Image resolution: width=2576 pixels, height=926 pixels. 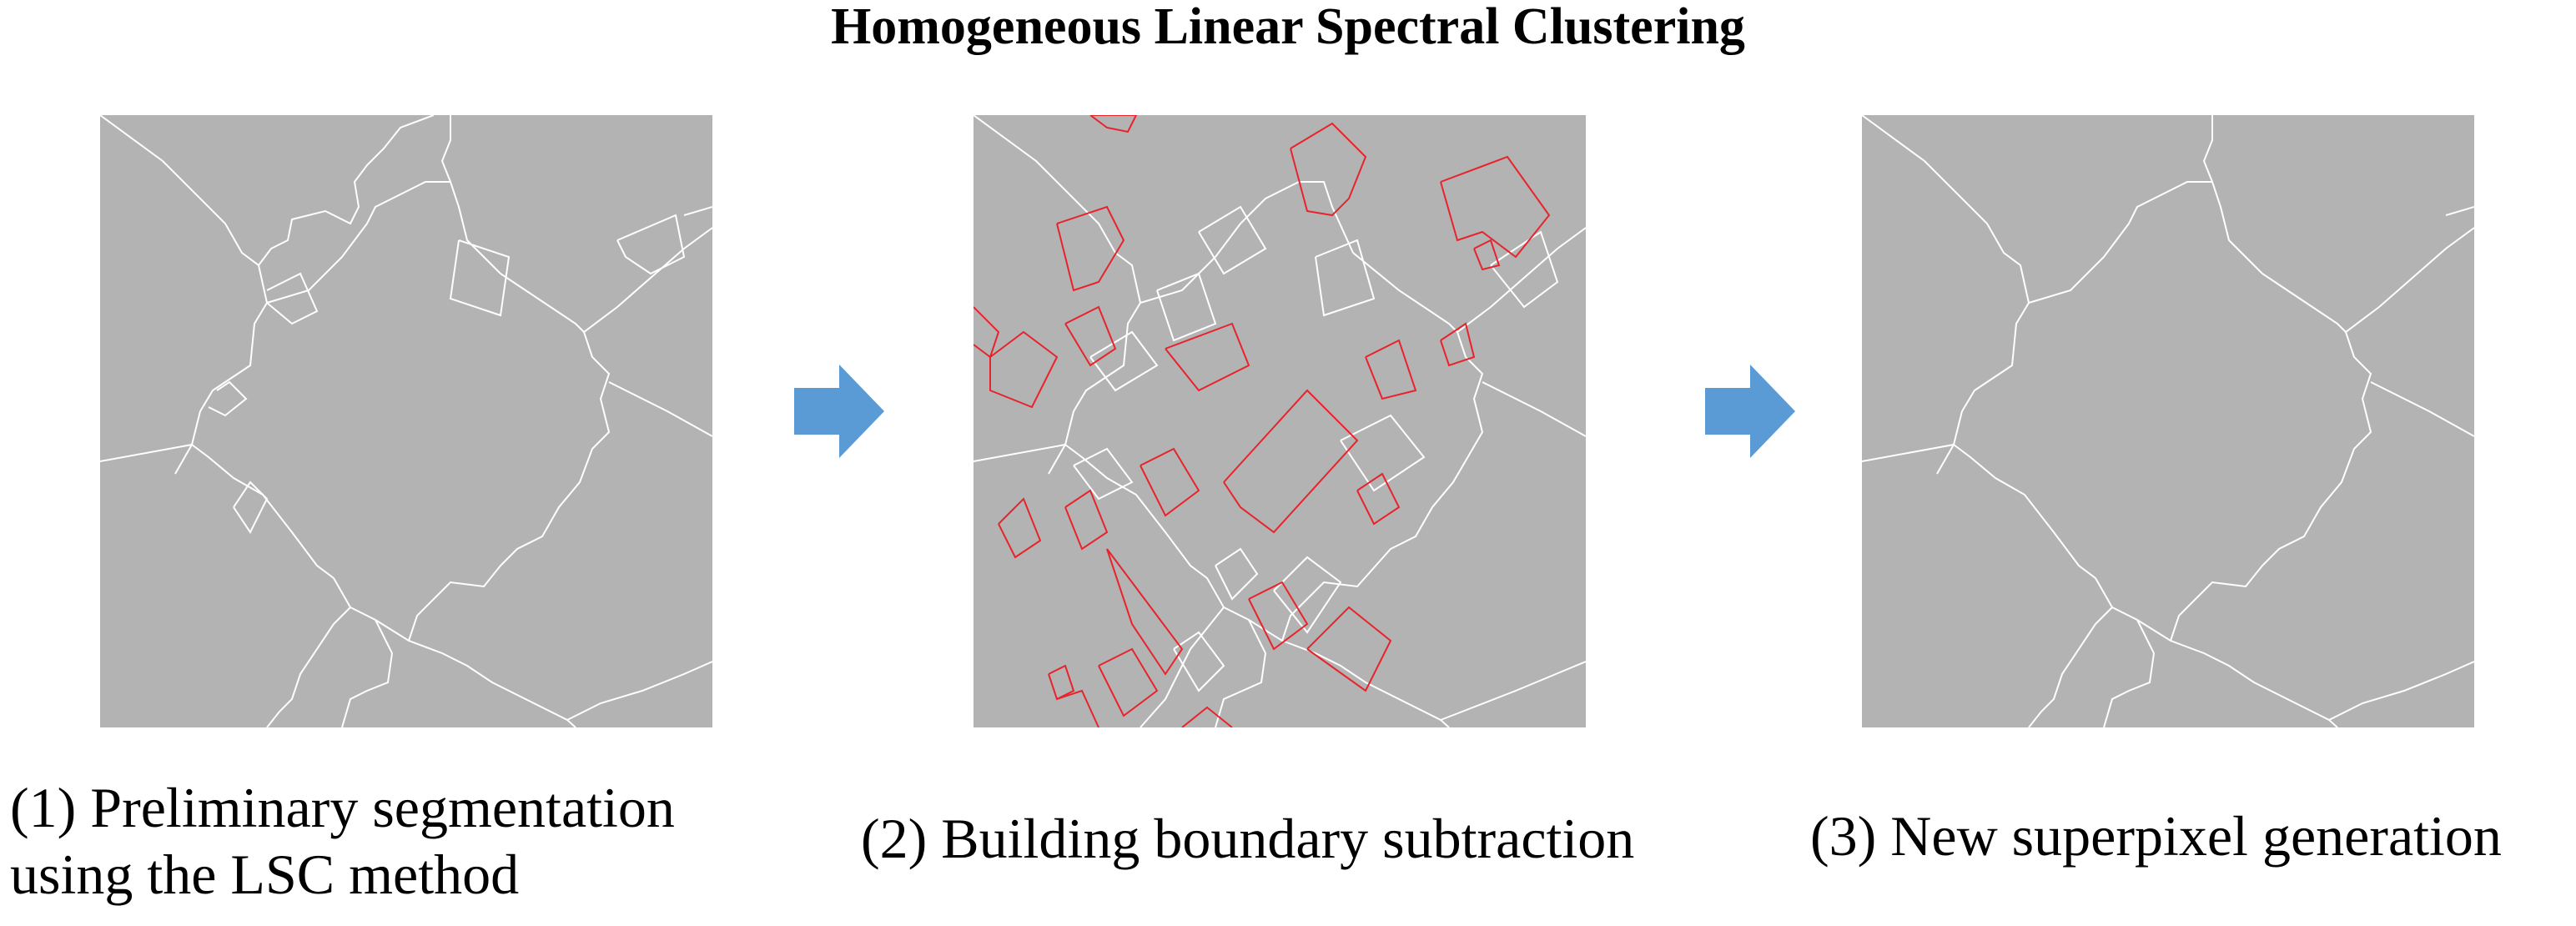 What do you see at coordinates (342, 808) in the screenshot?
I see `caption-step-1-line-1: (1) Preliminary segmentation` at bounding box center [342, 808].